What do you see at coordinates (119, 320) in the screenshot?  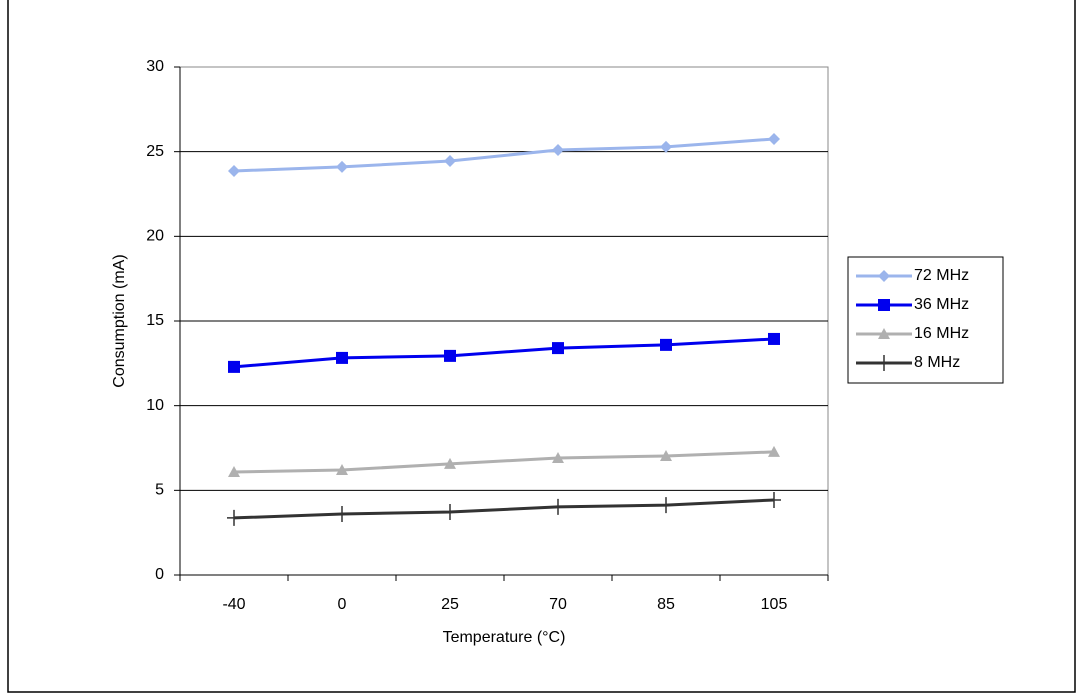 I see `y-axis-label: Consumption (mA)` at bounding box center [119, 320].